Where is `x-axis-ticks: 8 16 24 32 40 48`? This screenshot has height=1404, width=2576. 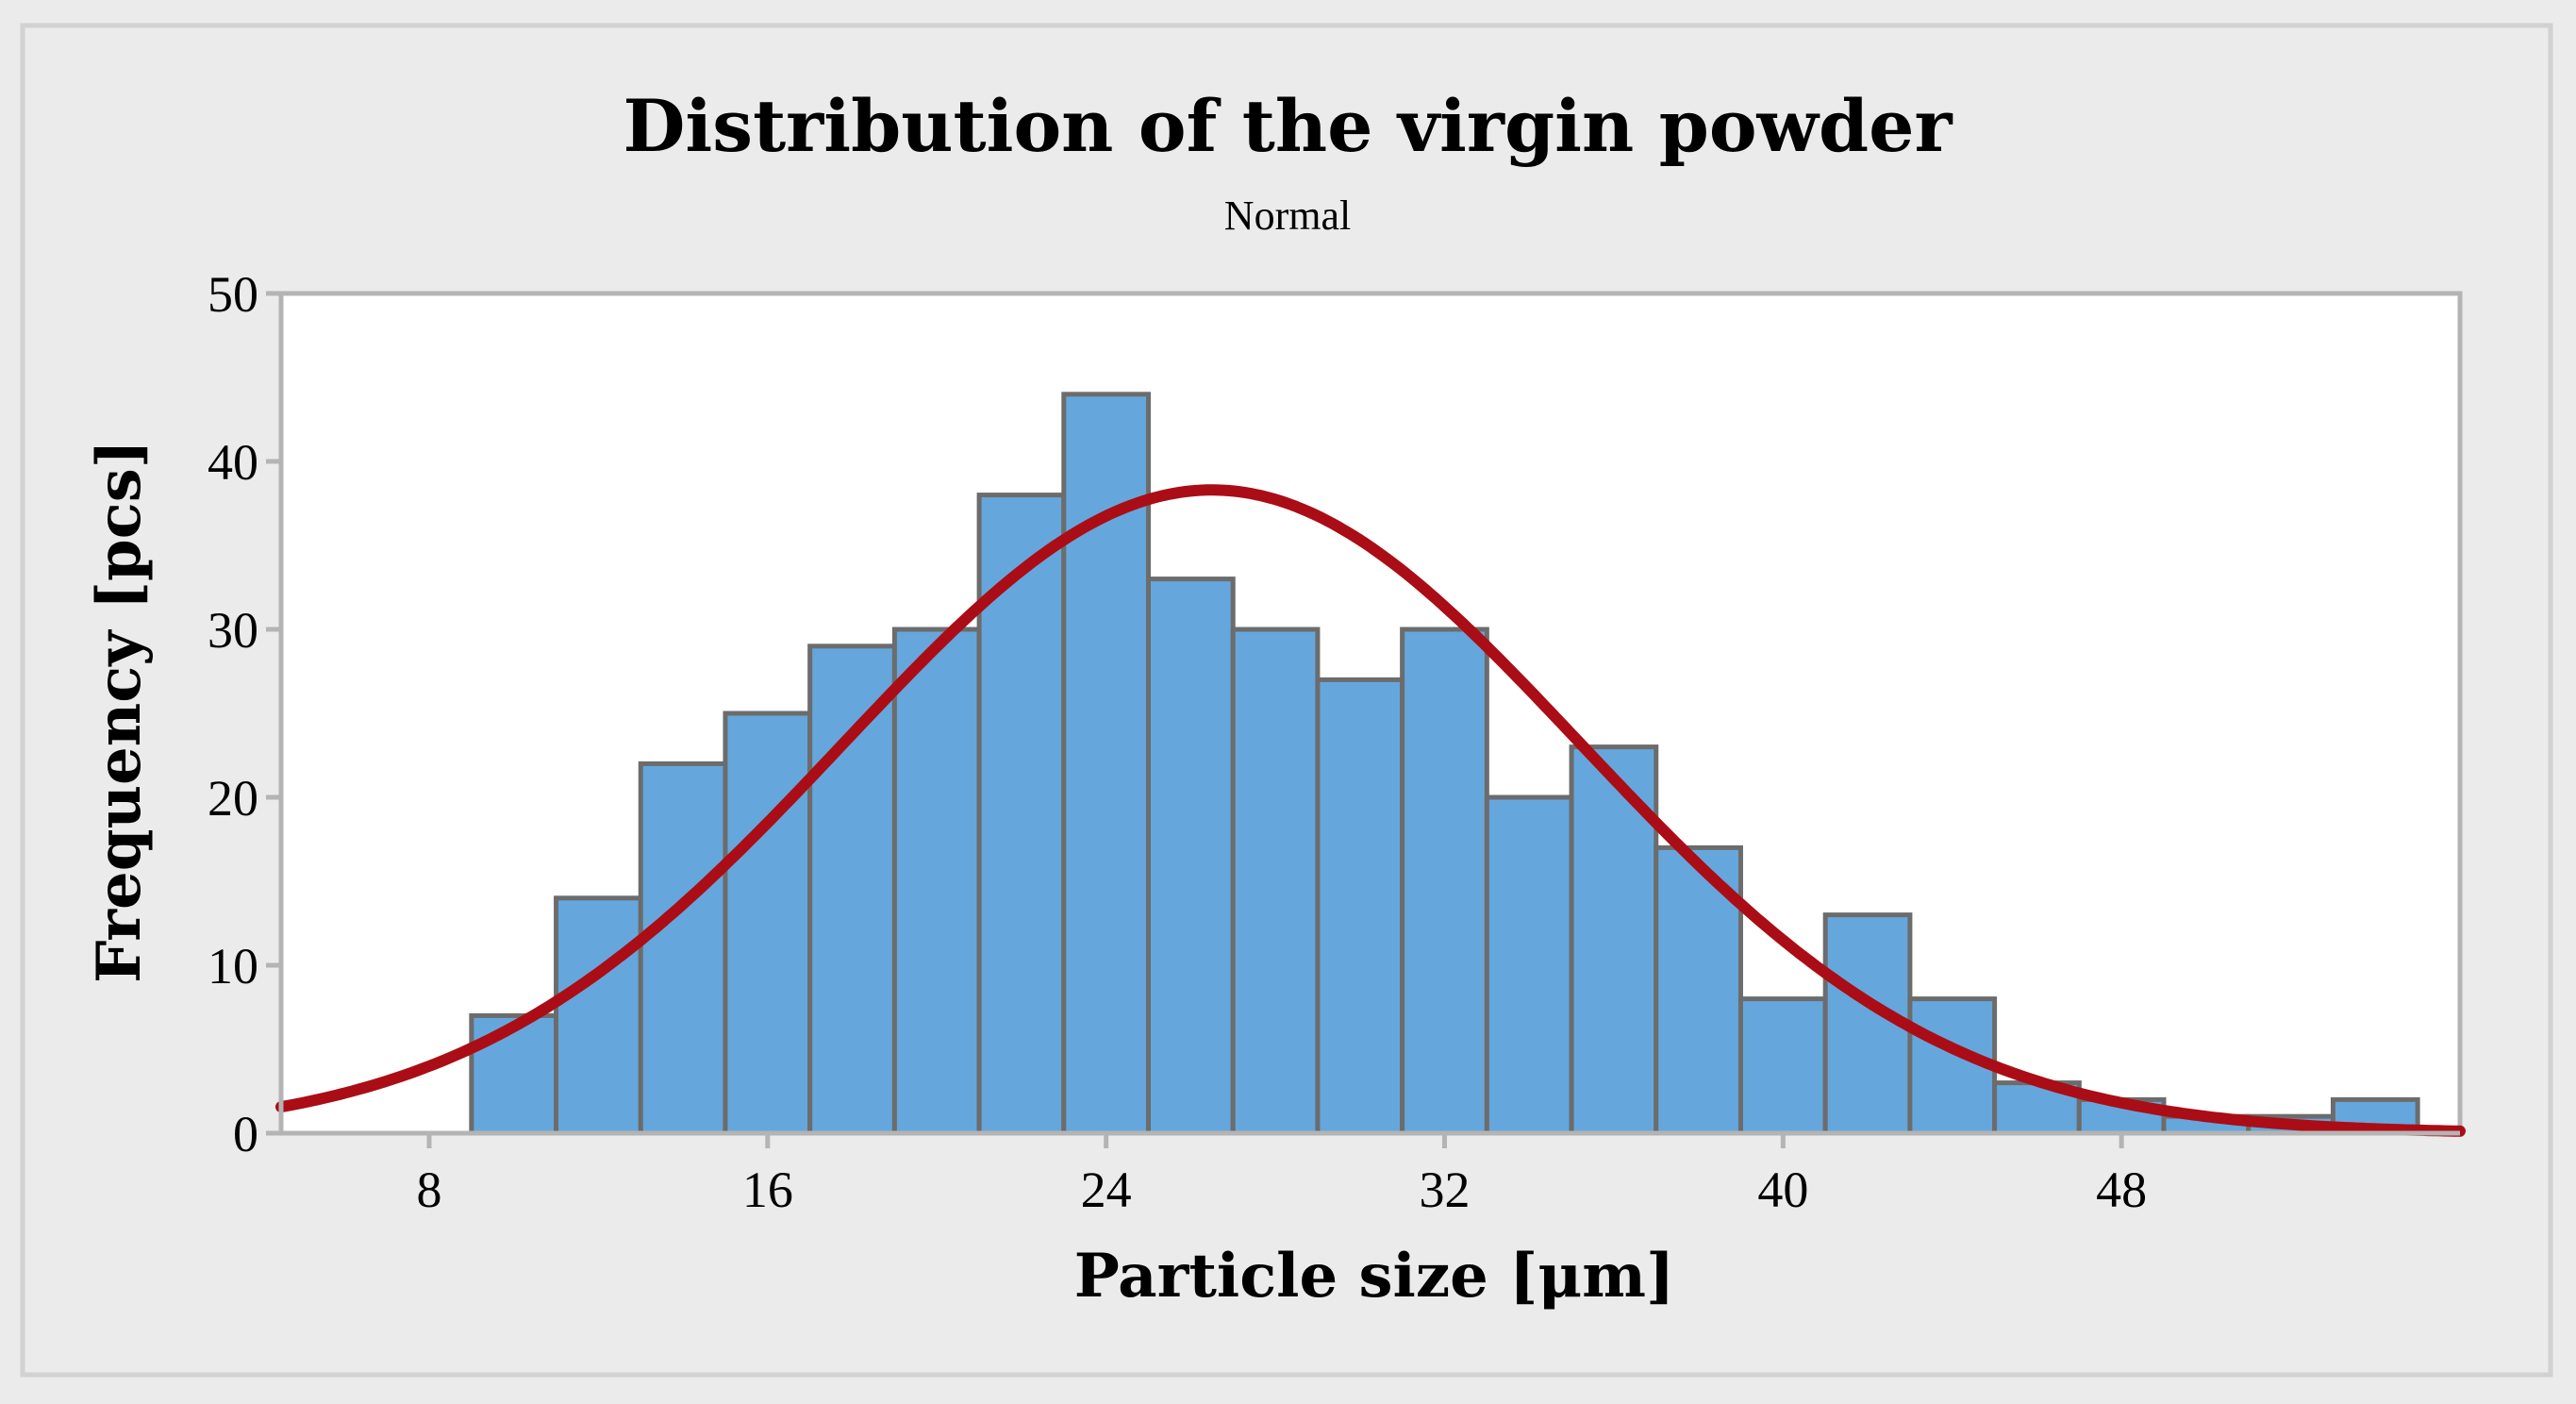 x-axis-ticks: 8 16 24 32 40 48 is located at coordinates (1281, 1175).